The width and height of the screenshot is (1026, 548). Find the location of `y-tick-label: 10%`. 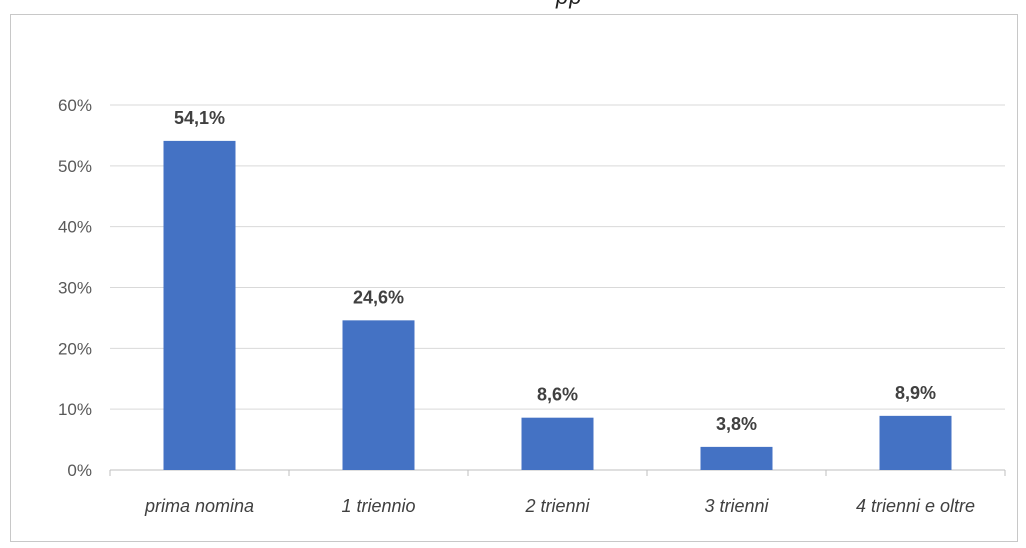

y-tick-label: 10% is located at coordinates (75, 409).